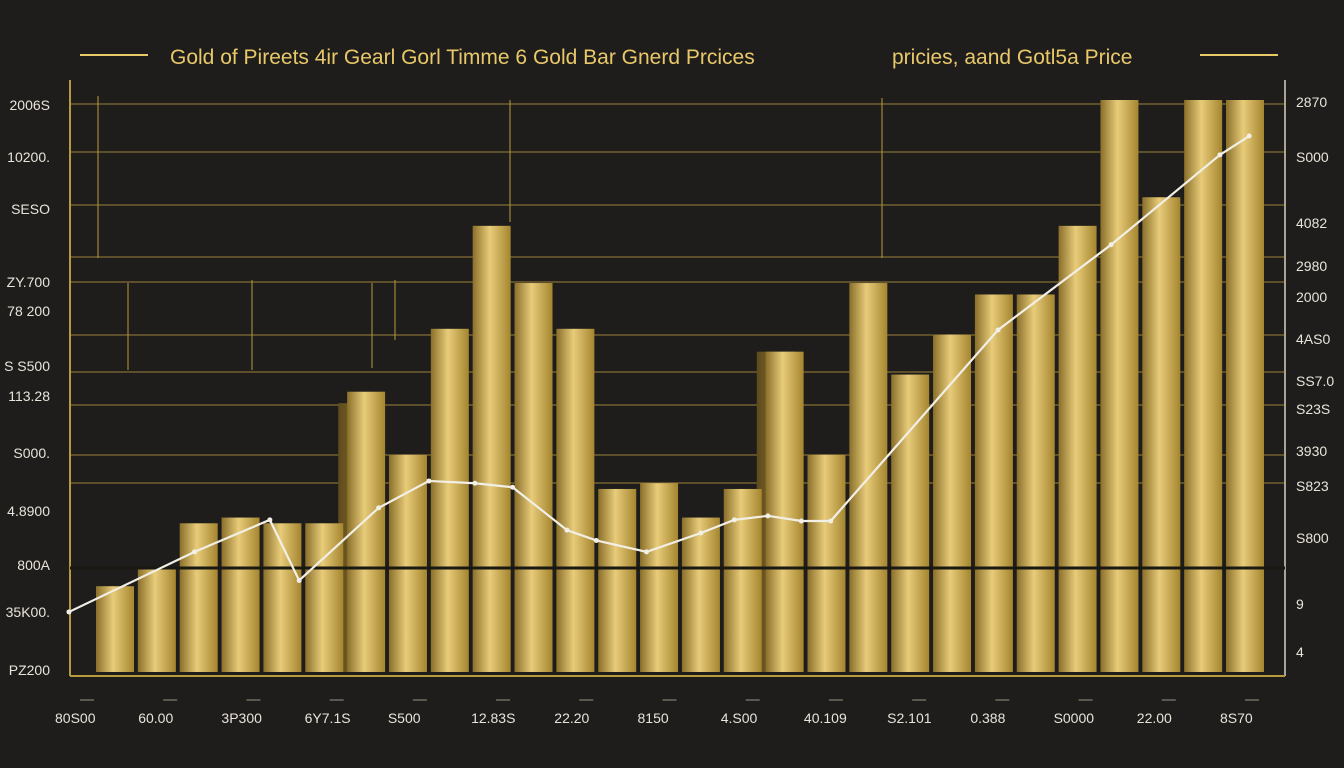 Image resolution: width=1344 pixels, height=768 pixels. What do you see at coordinates (29, 396) in the screenshot?
I see `left-axis-label: 113.28` at bounding box center [29, 396].